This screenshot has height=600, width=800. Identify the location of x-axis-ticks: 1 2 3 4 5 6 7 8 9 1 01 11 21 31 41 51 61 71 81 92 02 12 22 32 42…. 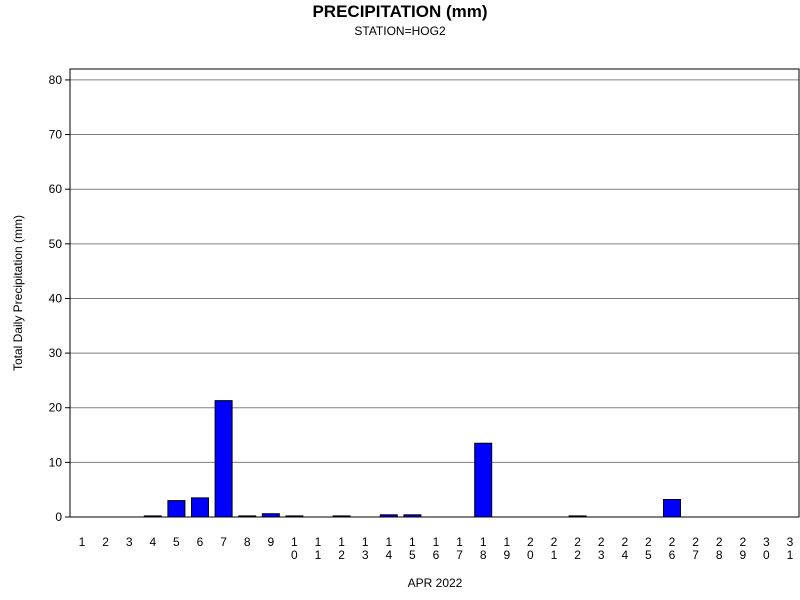
(436, 548).